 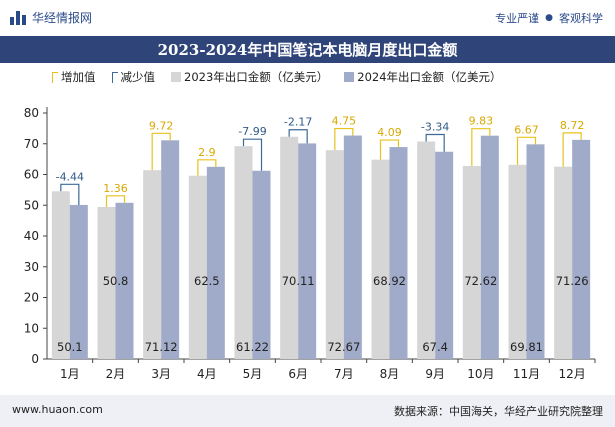 I want to click on value-label-2024: 71.26, so click(x=572, y=281).